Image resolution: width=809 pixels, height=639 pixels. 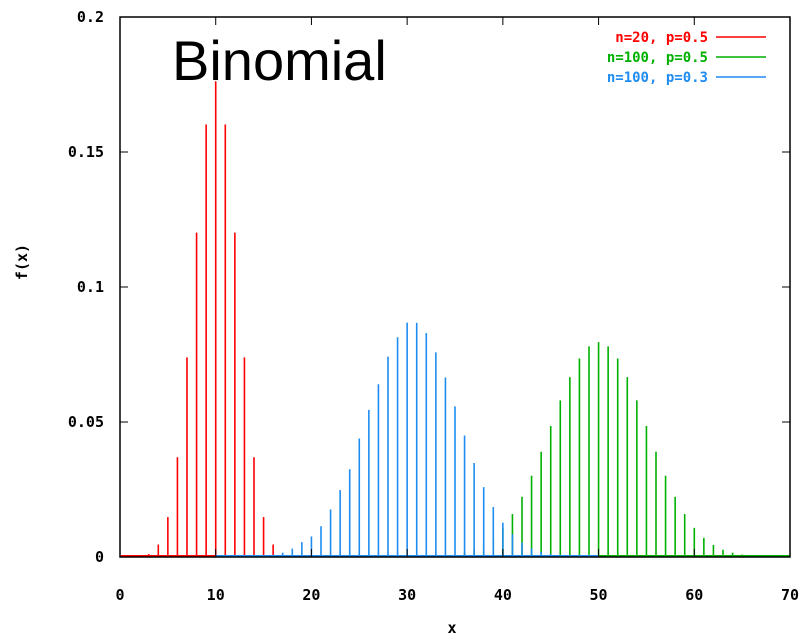 What do you see at coordinates (694, 595) in the screenshot?
I see `x-tick-label: 60` at bounding box center [694, 595].